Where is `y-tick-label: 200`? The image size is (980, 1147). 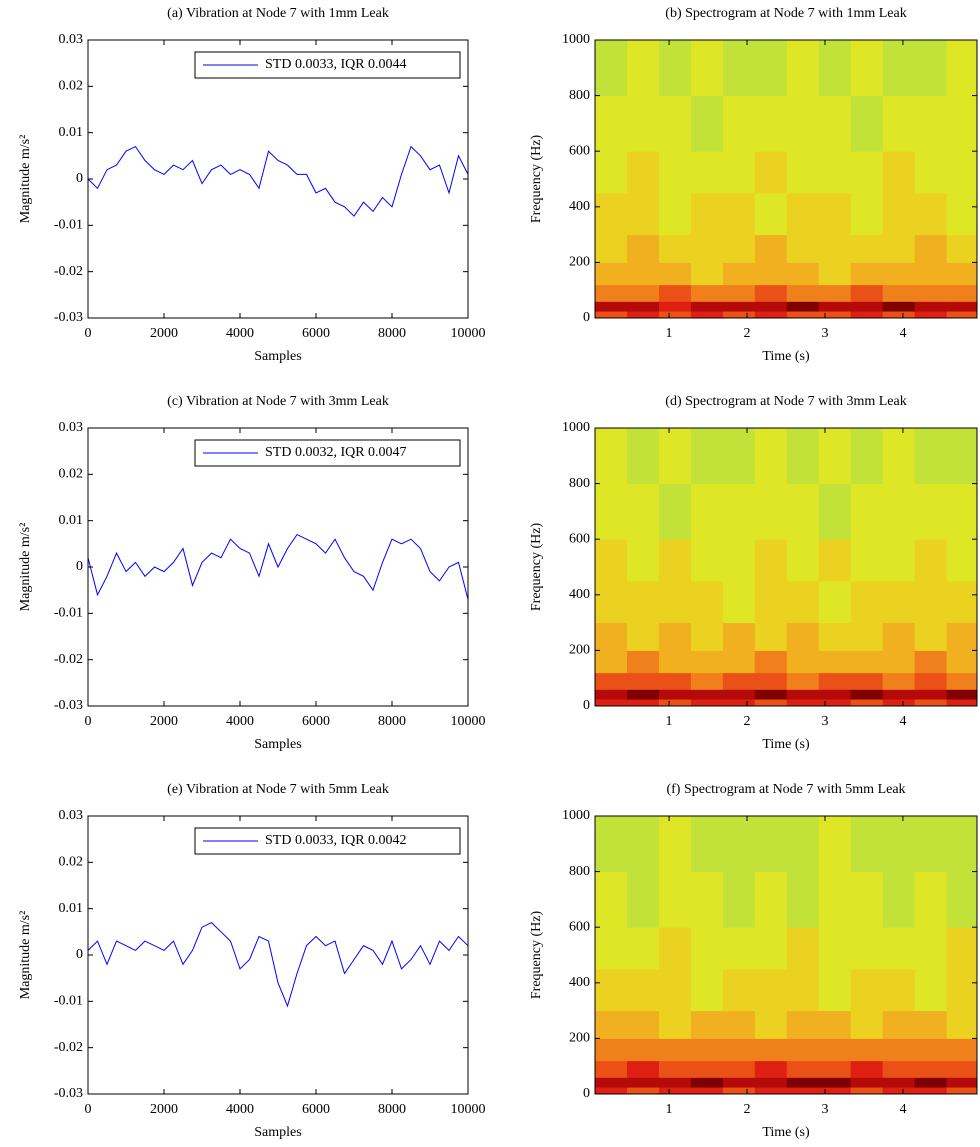
y-tick-label: 200 is located at coordinates (579, 1038).